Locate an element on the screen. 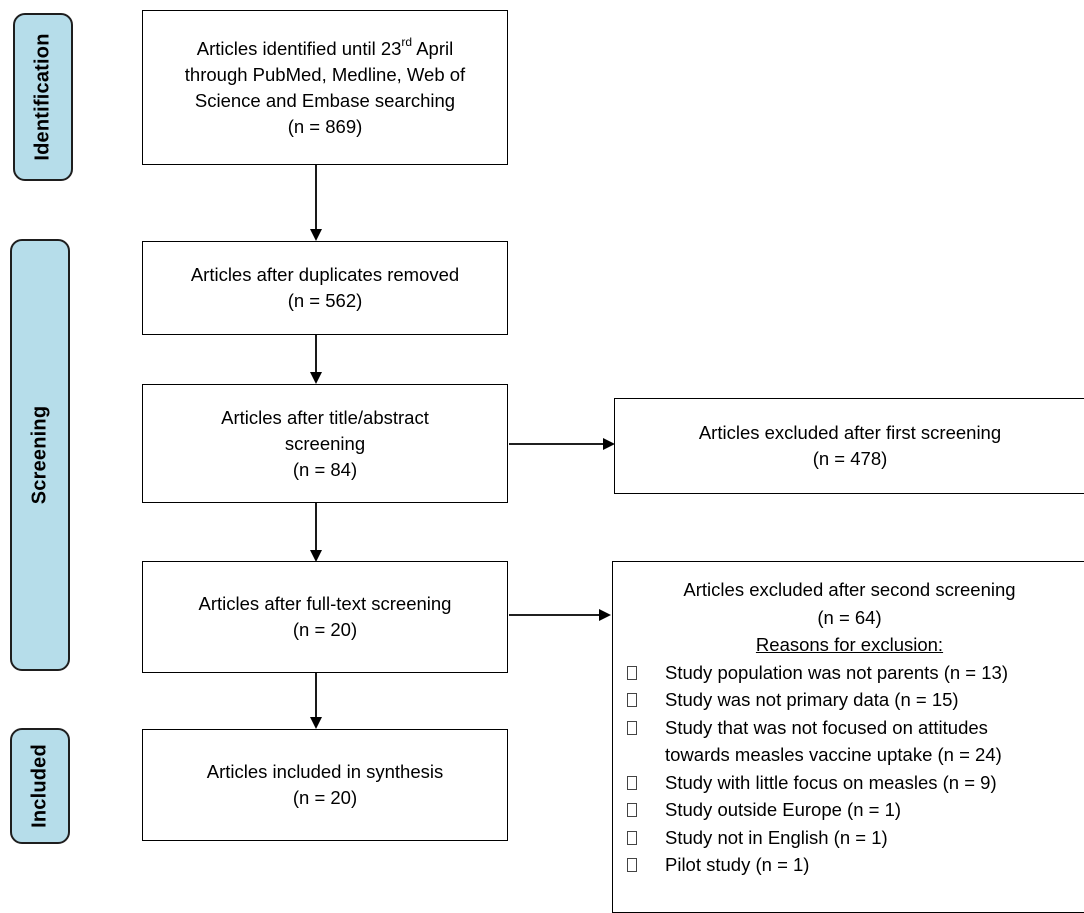 Image resolution: width=1084 pixels, height=913 pixels. reason-text: Study not in English (n = 1) is located at coordinates (776, 837).